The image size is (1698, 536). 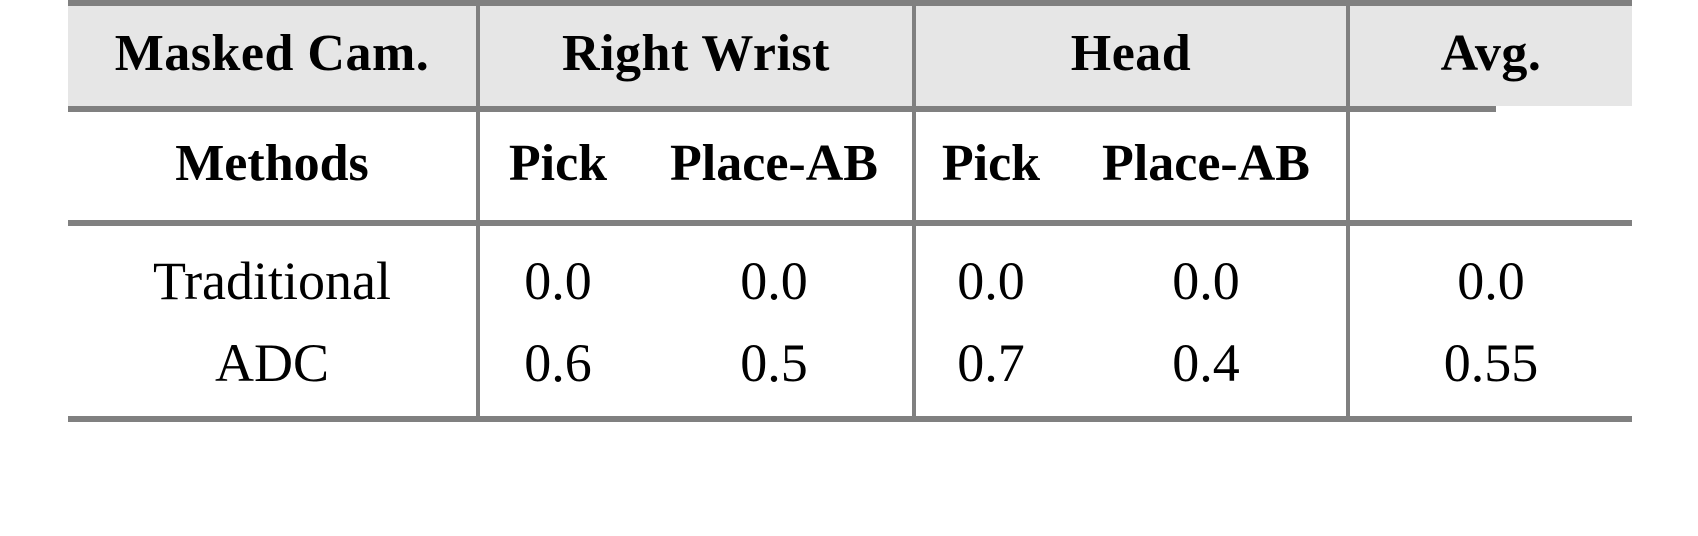 I want to click on table-bottom-rule, so click(x=850, y=419).